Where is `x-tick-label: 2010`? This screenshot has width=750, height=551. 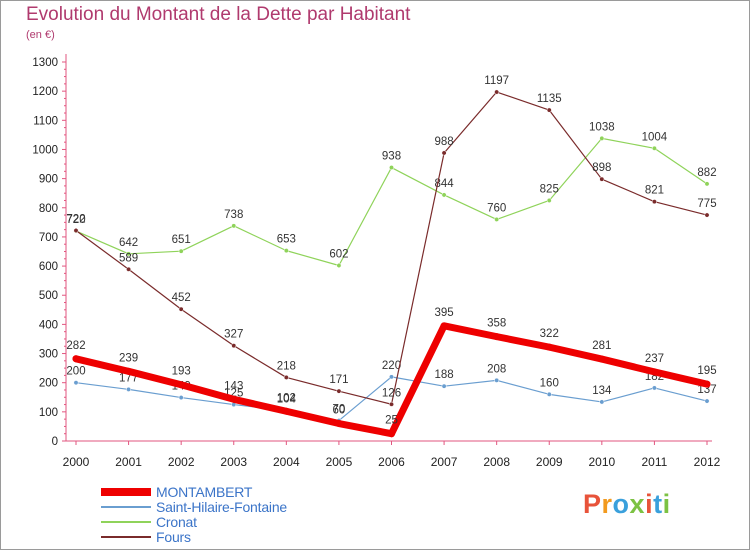 x-tick-label: 2010 is located at coordinates (601, 462).